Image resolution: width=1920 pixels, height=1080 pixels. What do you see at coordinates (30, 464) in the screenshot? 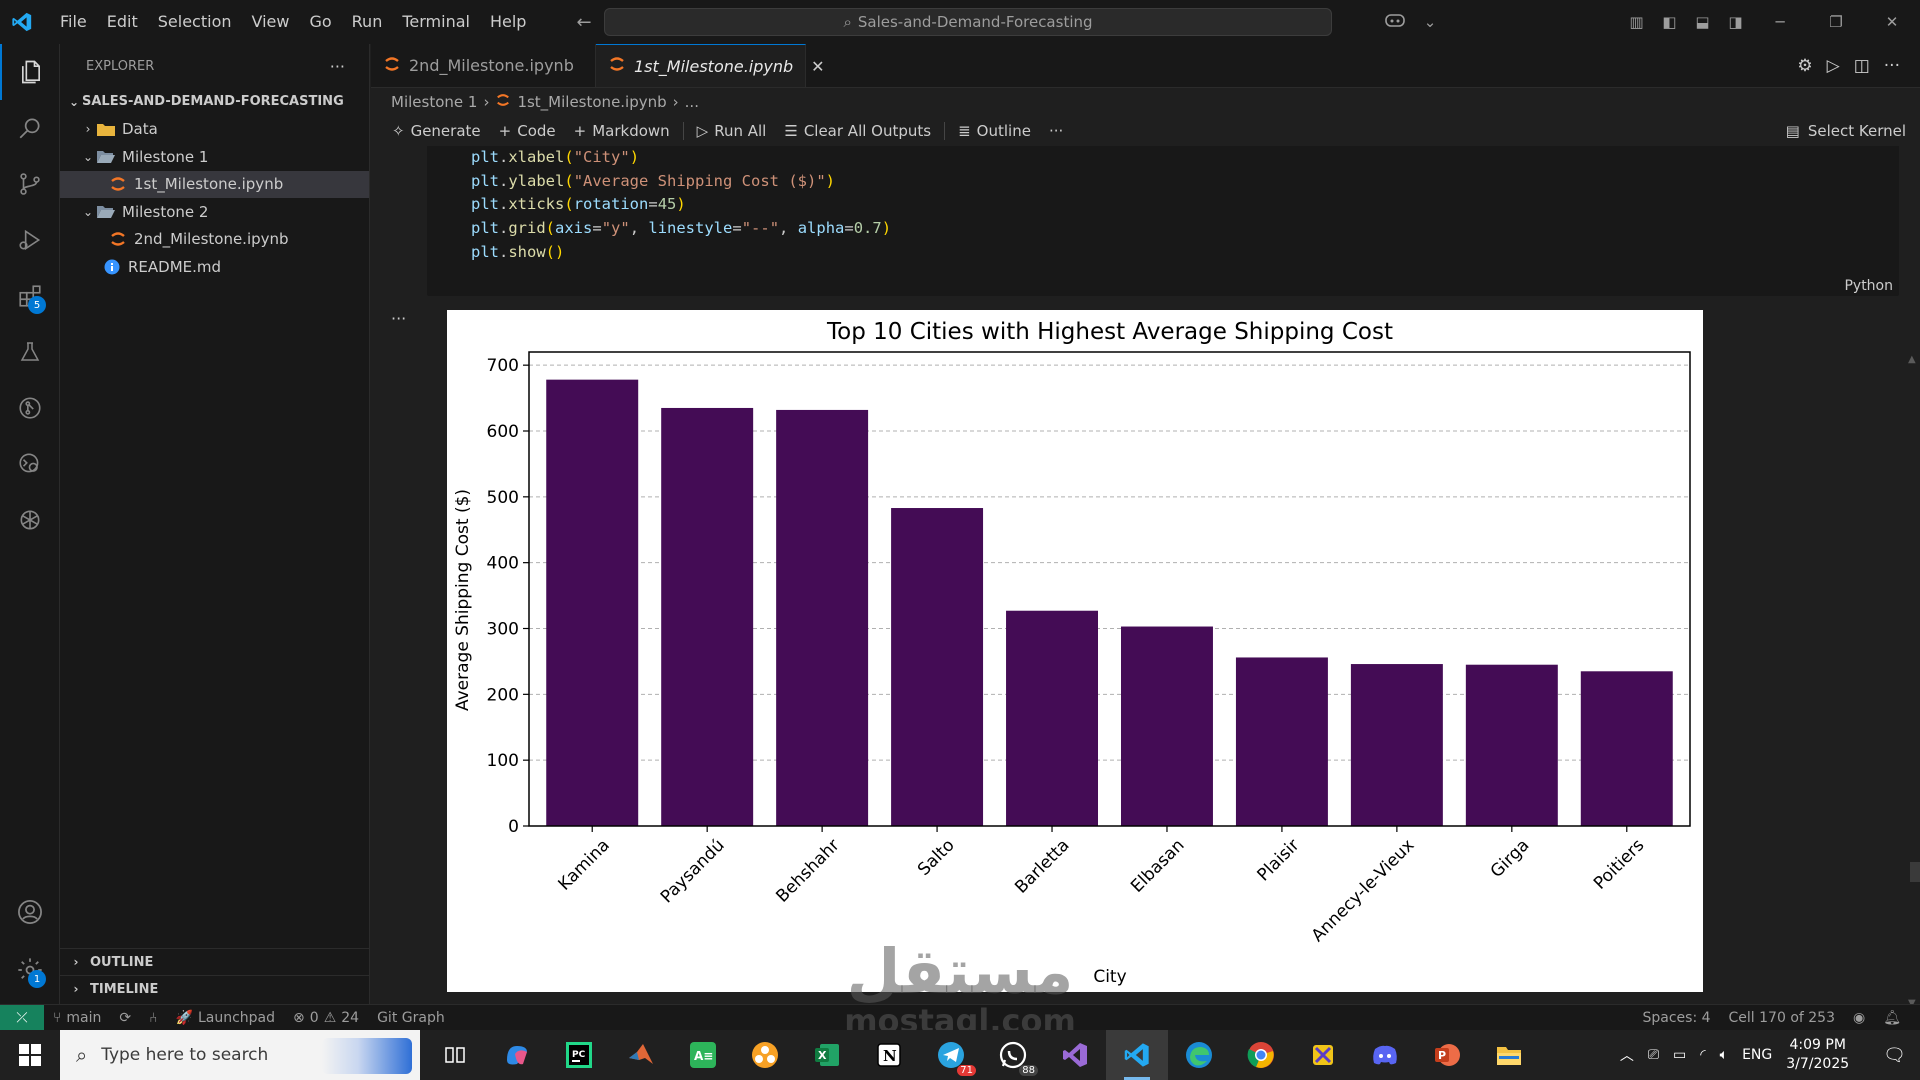
I see `remote-explorer-icon` at bounding box center [30, 464].